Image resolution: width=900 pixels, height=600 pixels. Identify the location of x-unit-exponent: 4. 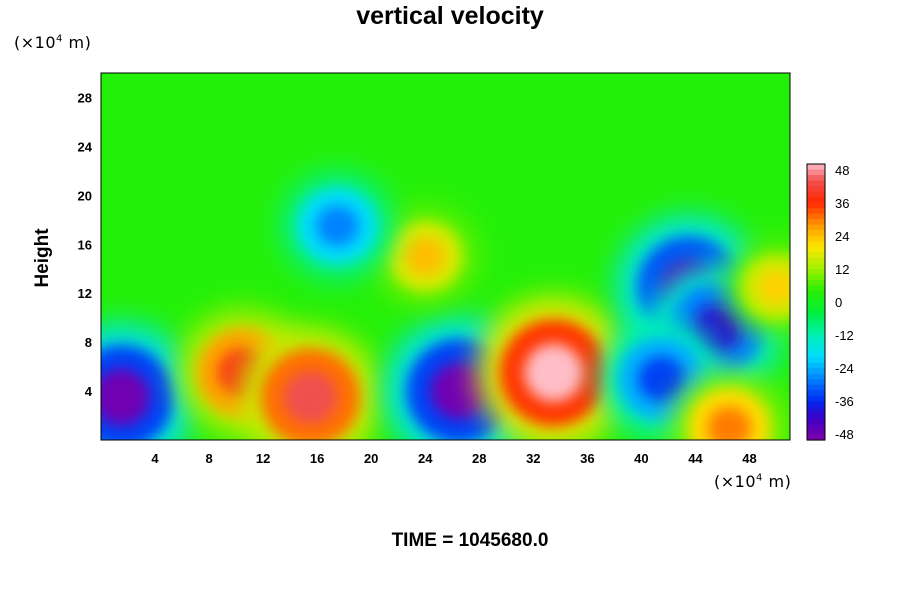
(759, 478).